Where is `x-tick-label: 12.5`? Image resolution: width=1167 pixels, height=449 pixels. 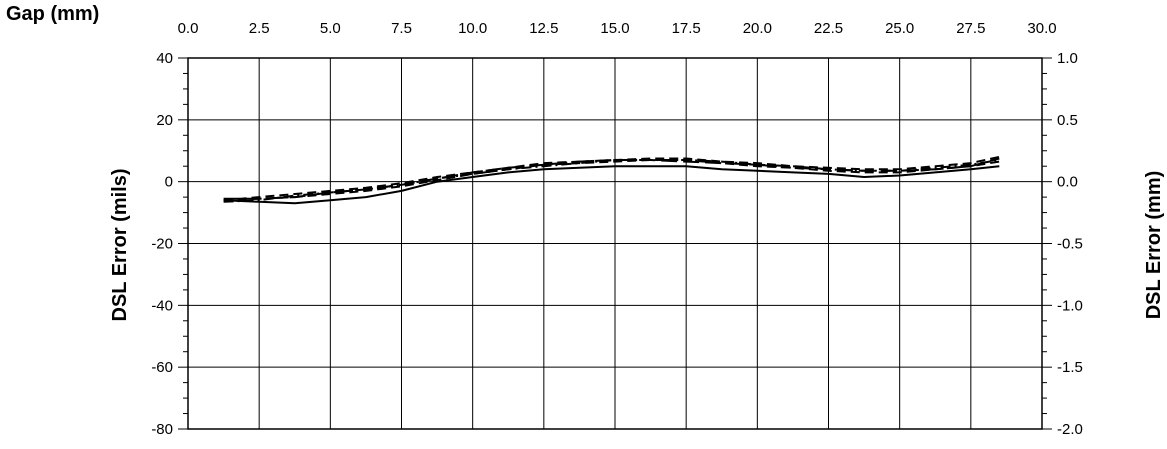 x-tick-label: 12.5 is located at coordinates (543, 28).